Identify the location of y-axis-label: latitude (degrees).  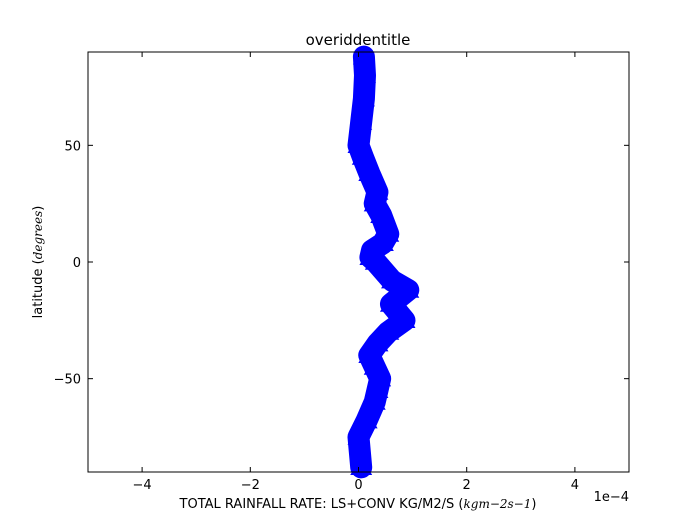
(38, 262).